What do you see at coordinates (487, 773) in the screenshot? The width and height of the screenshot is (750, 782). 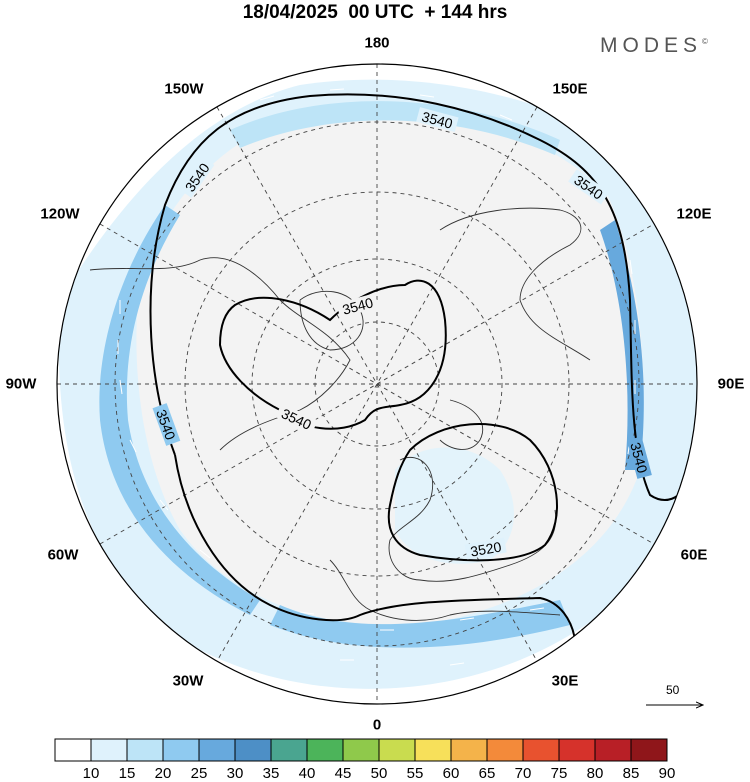 I see `colorbar-tick-label: 65` at bounding box center [487, 773].